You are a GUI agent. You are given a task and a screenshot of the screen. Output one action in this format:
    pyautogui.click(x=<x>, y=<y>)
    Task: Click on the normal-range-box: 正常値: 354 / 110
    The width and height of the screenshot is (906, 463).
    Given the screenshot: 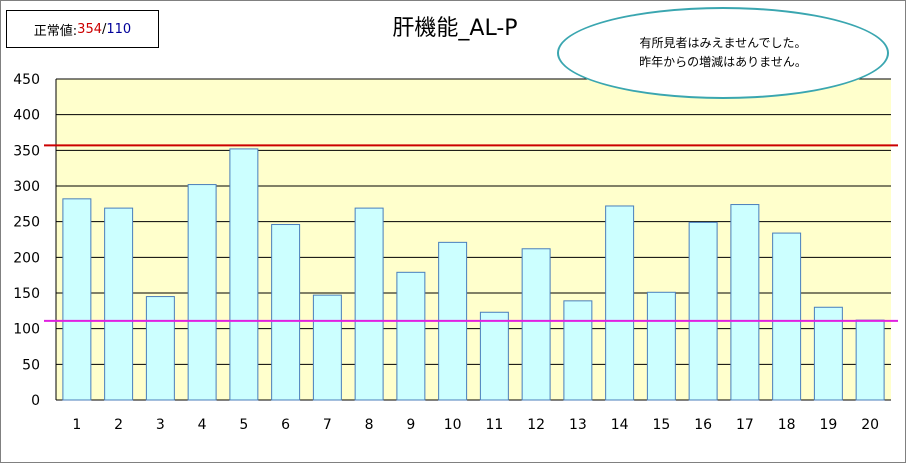 What is the action you would take?
    pyautogui.click(x=82, y=29)
    